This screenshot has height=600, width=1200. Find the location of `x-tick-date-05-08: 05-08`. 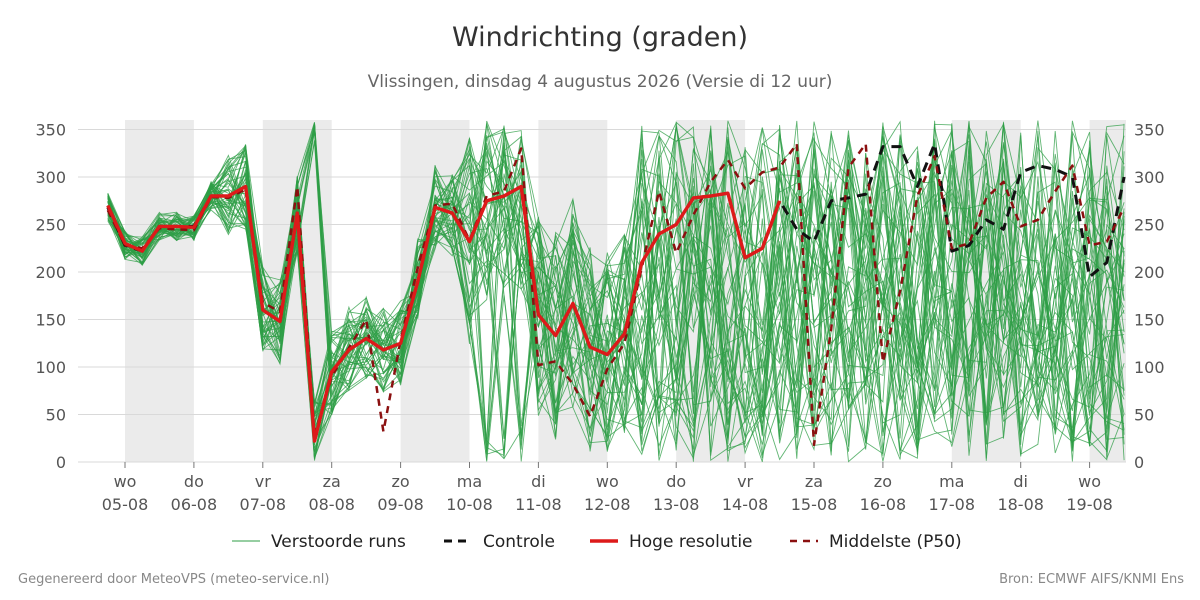

x-tick-date-05-08: 05-08 is located at coordinates (125, 504).